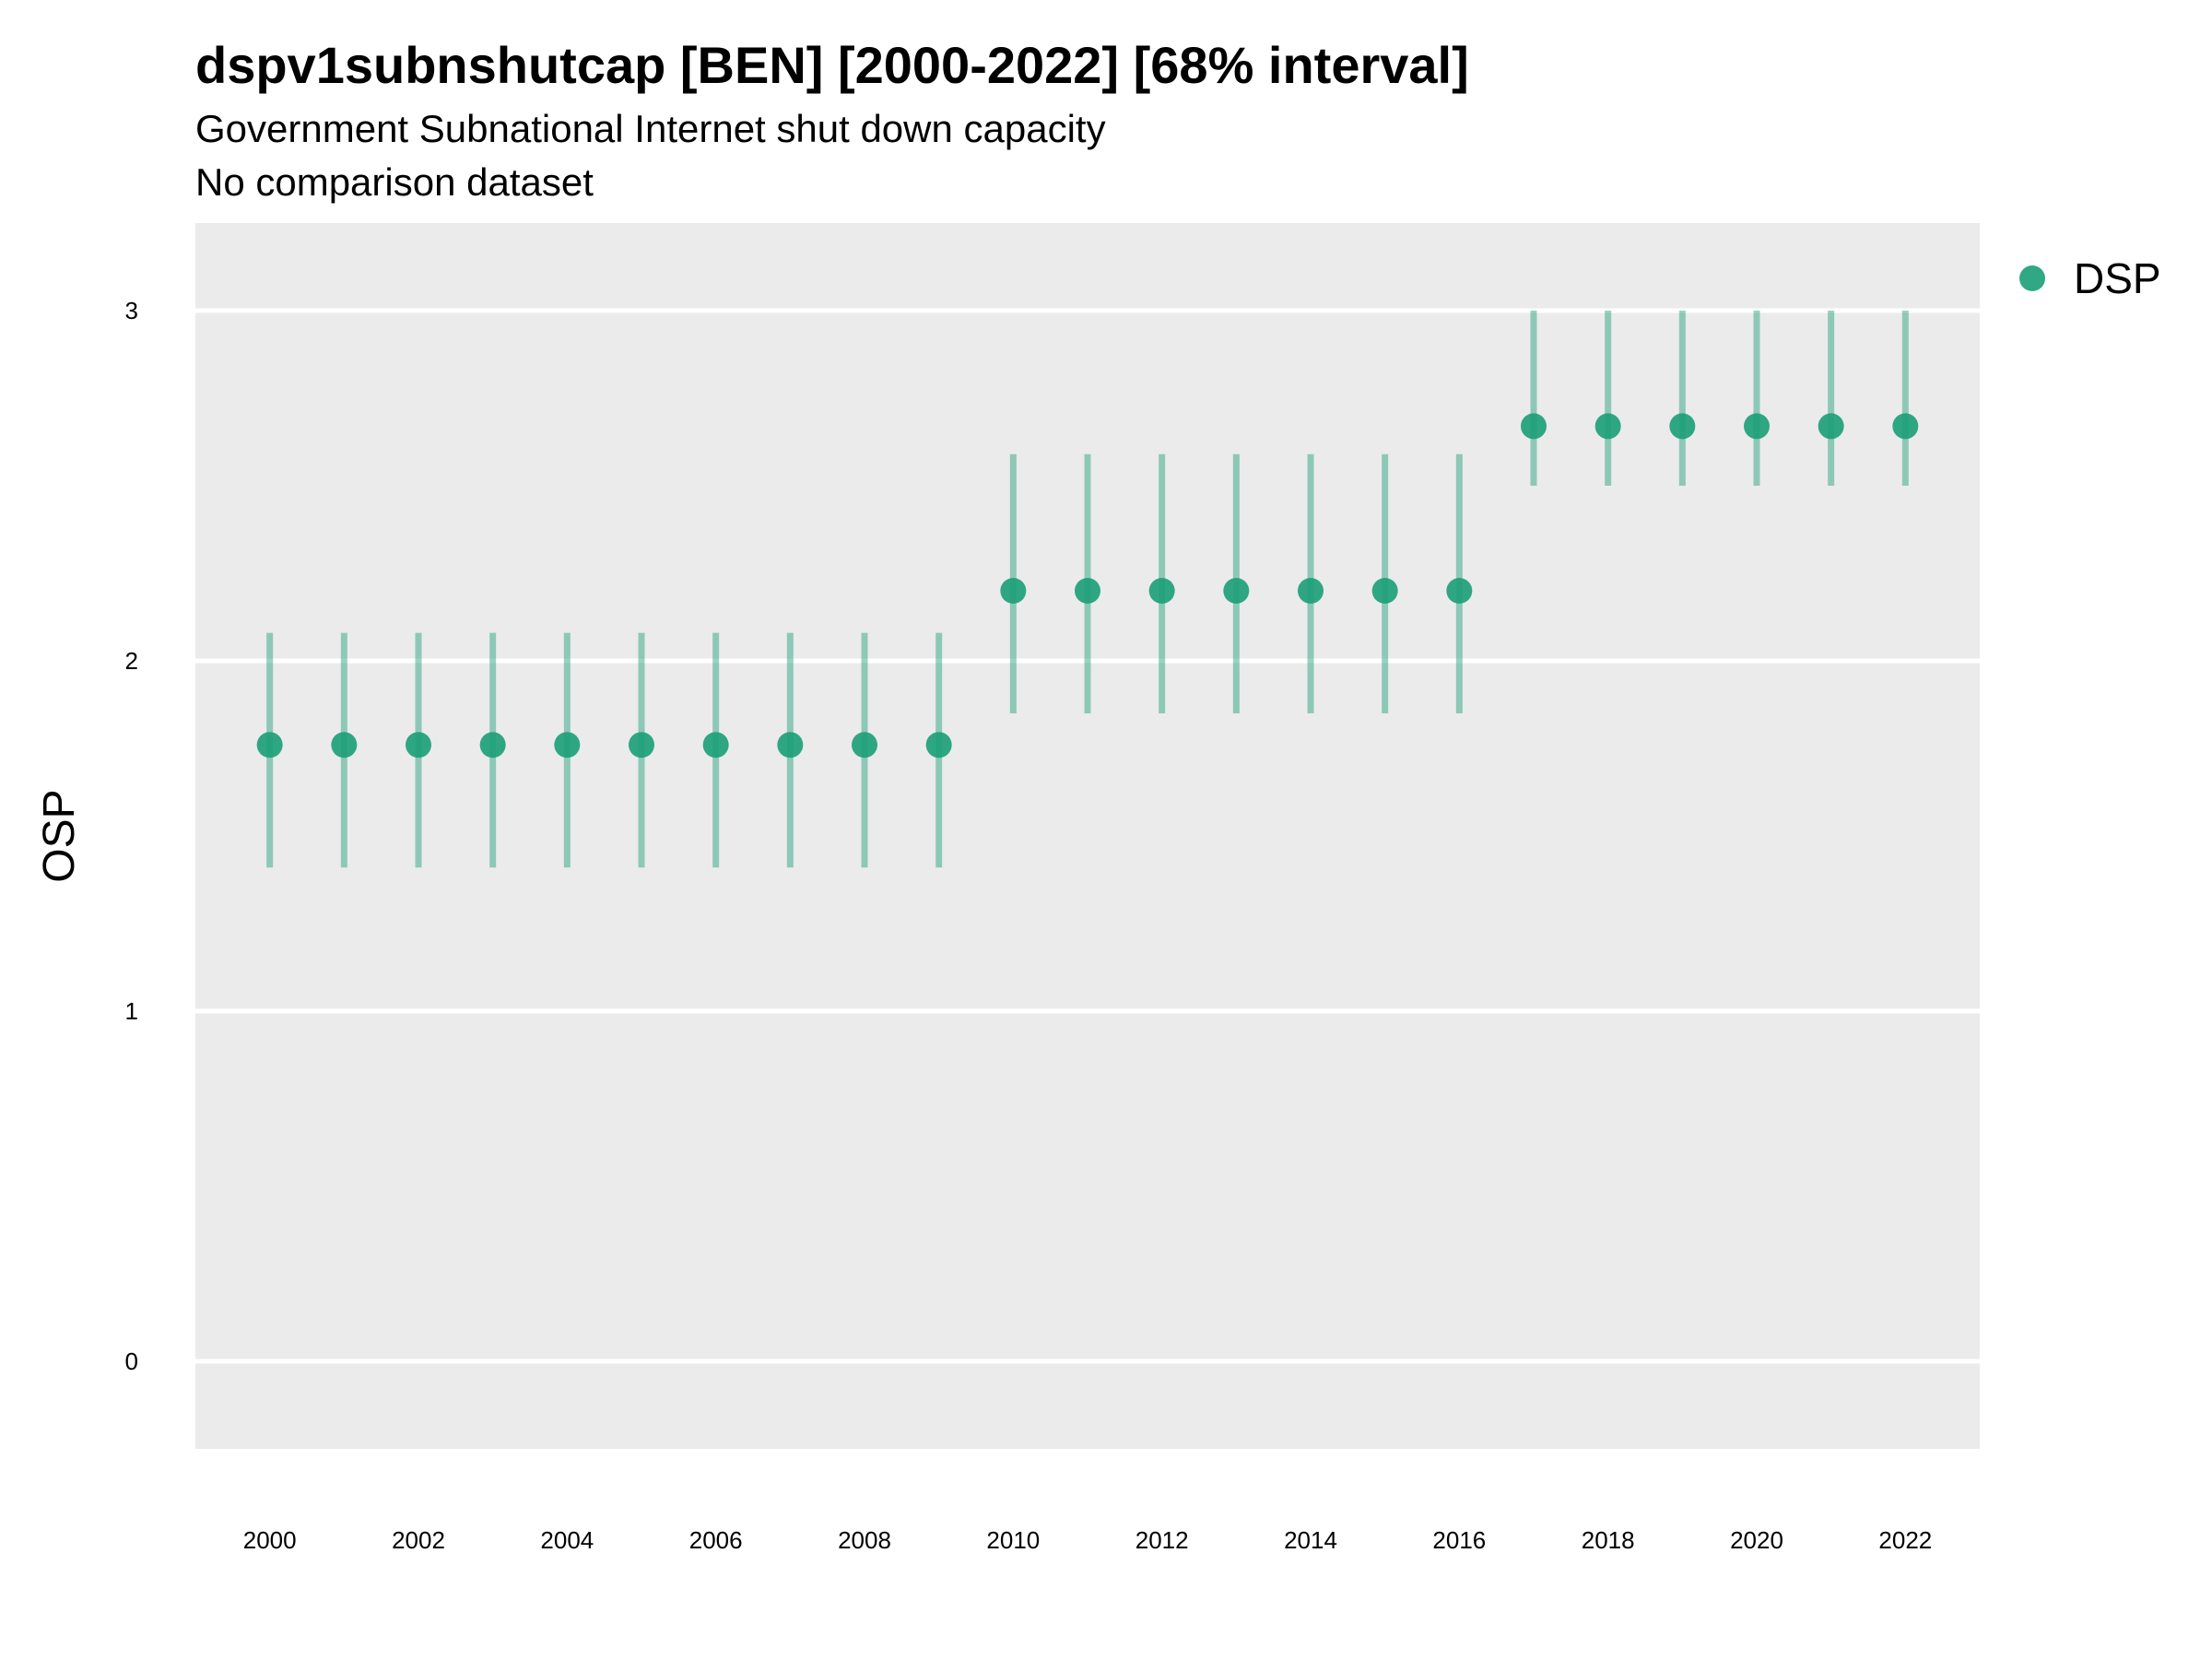 Image resolution: width=2212 pixels, height=1659 pixels. I want to click on y-axis-title: OSP, so click(59, 835).